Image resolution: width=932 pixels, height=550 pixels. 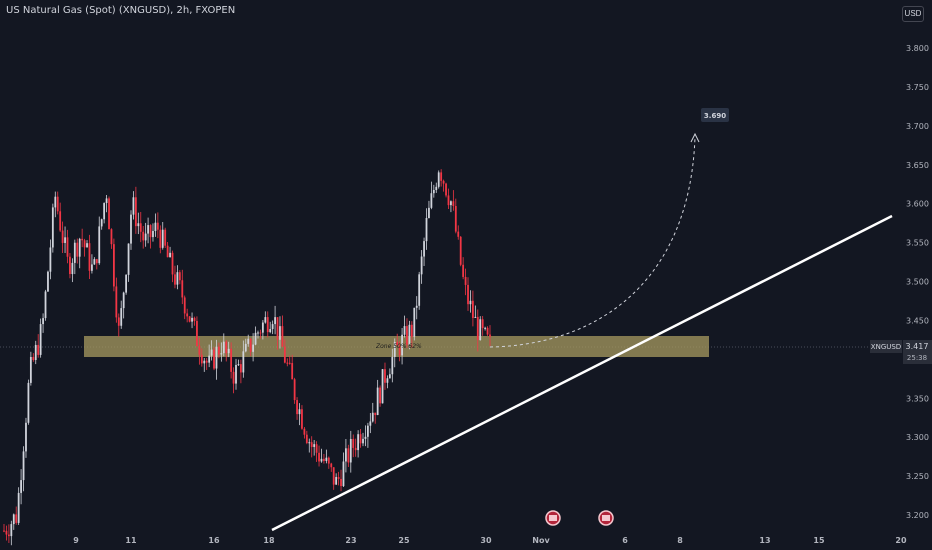 I want to click on x-tick-label: 15, so click(x=819, y=540).